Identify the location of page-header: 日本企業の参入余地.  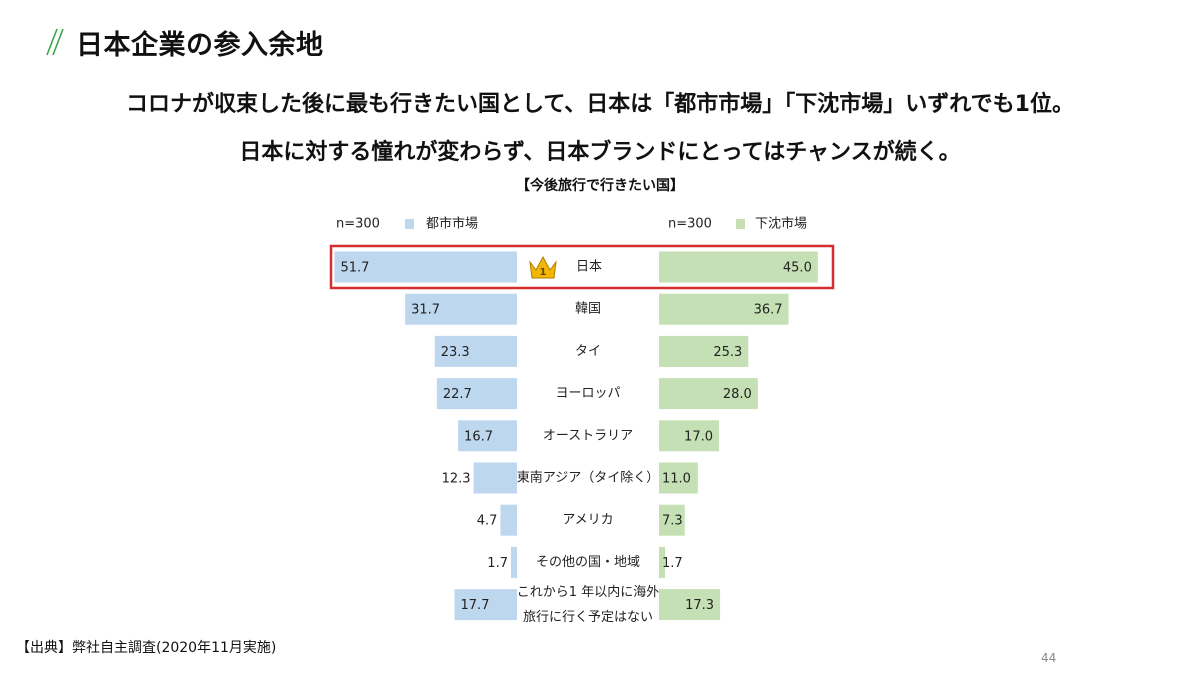
(181, 42).